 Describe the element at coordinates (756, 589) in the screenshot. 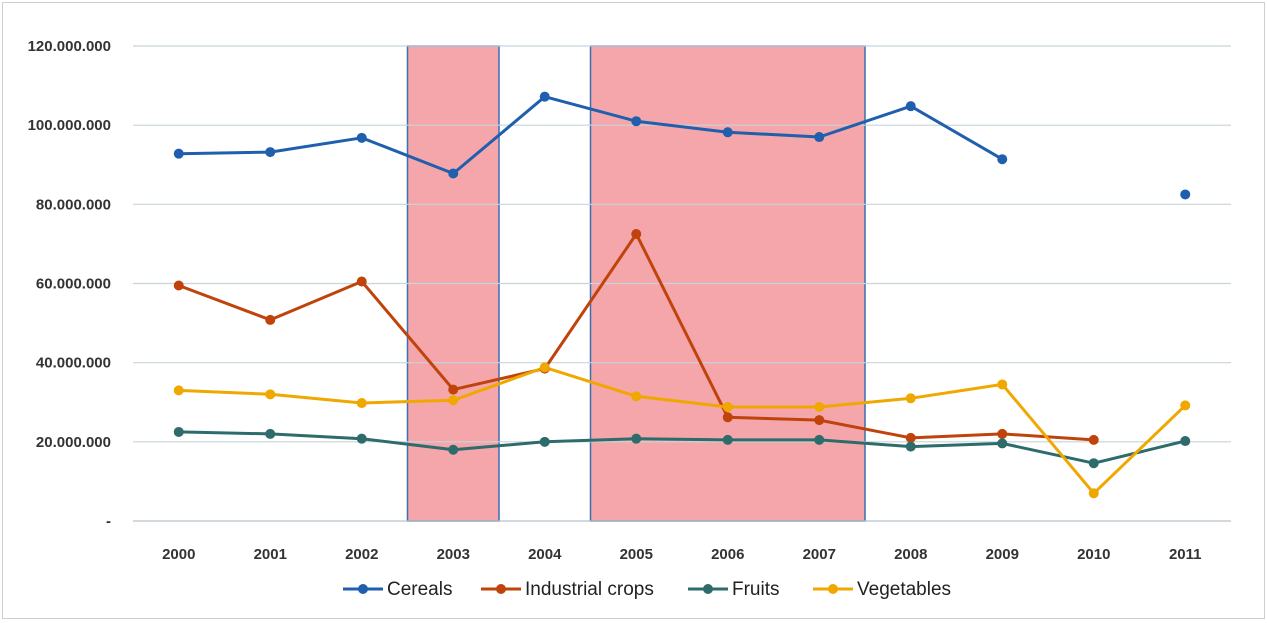

I see `legend-label-fruits: Fruits` at that location.